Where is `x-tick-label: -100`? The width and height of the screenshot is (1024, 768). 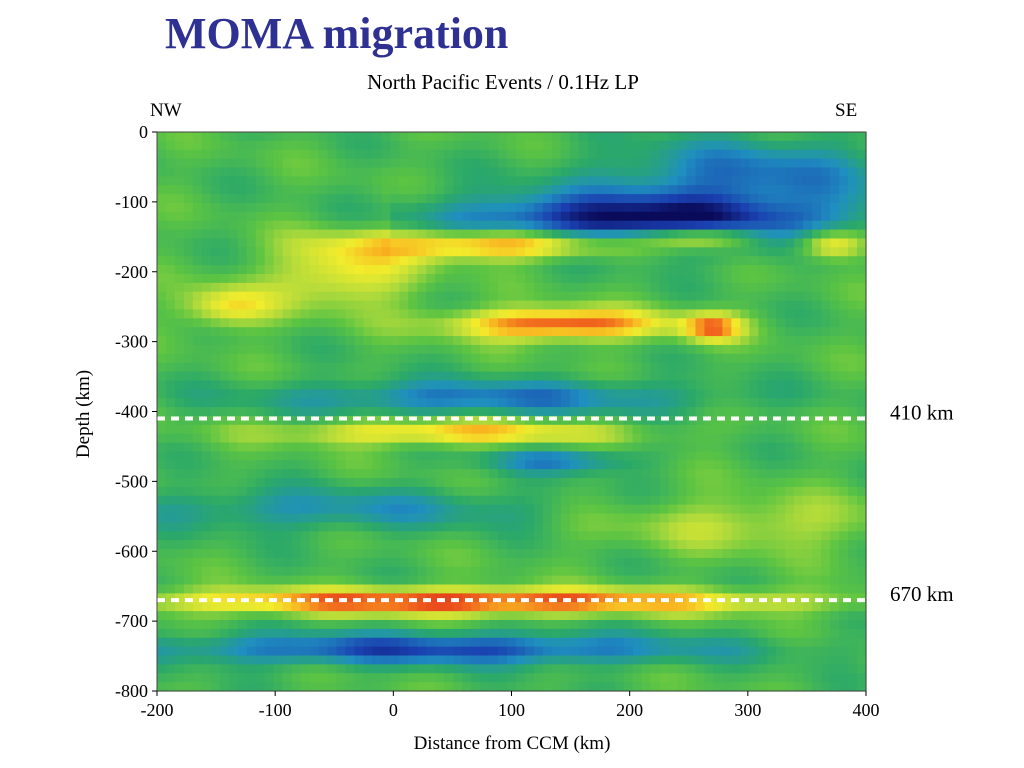 x-tick-label: -100 is located at coordinates (275, 710).